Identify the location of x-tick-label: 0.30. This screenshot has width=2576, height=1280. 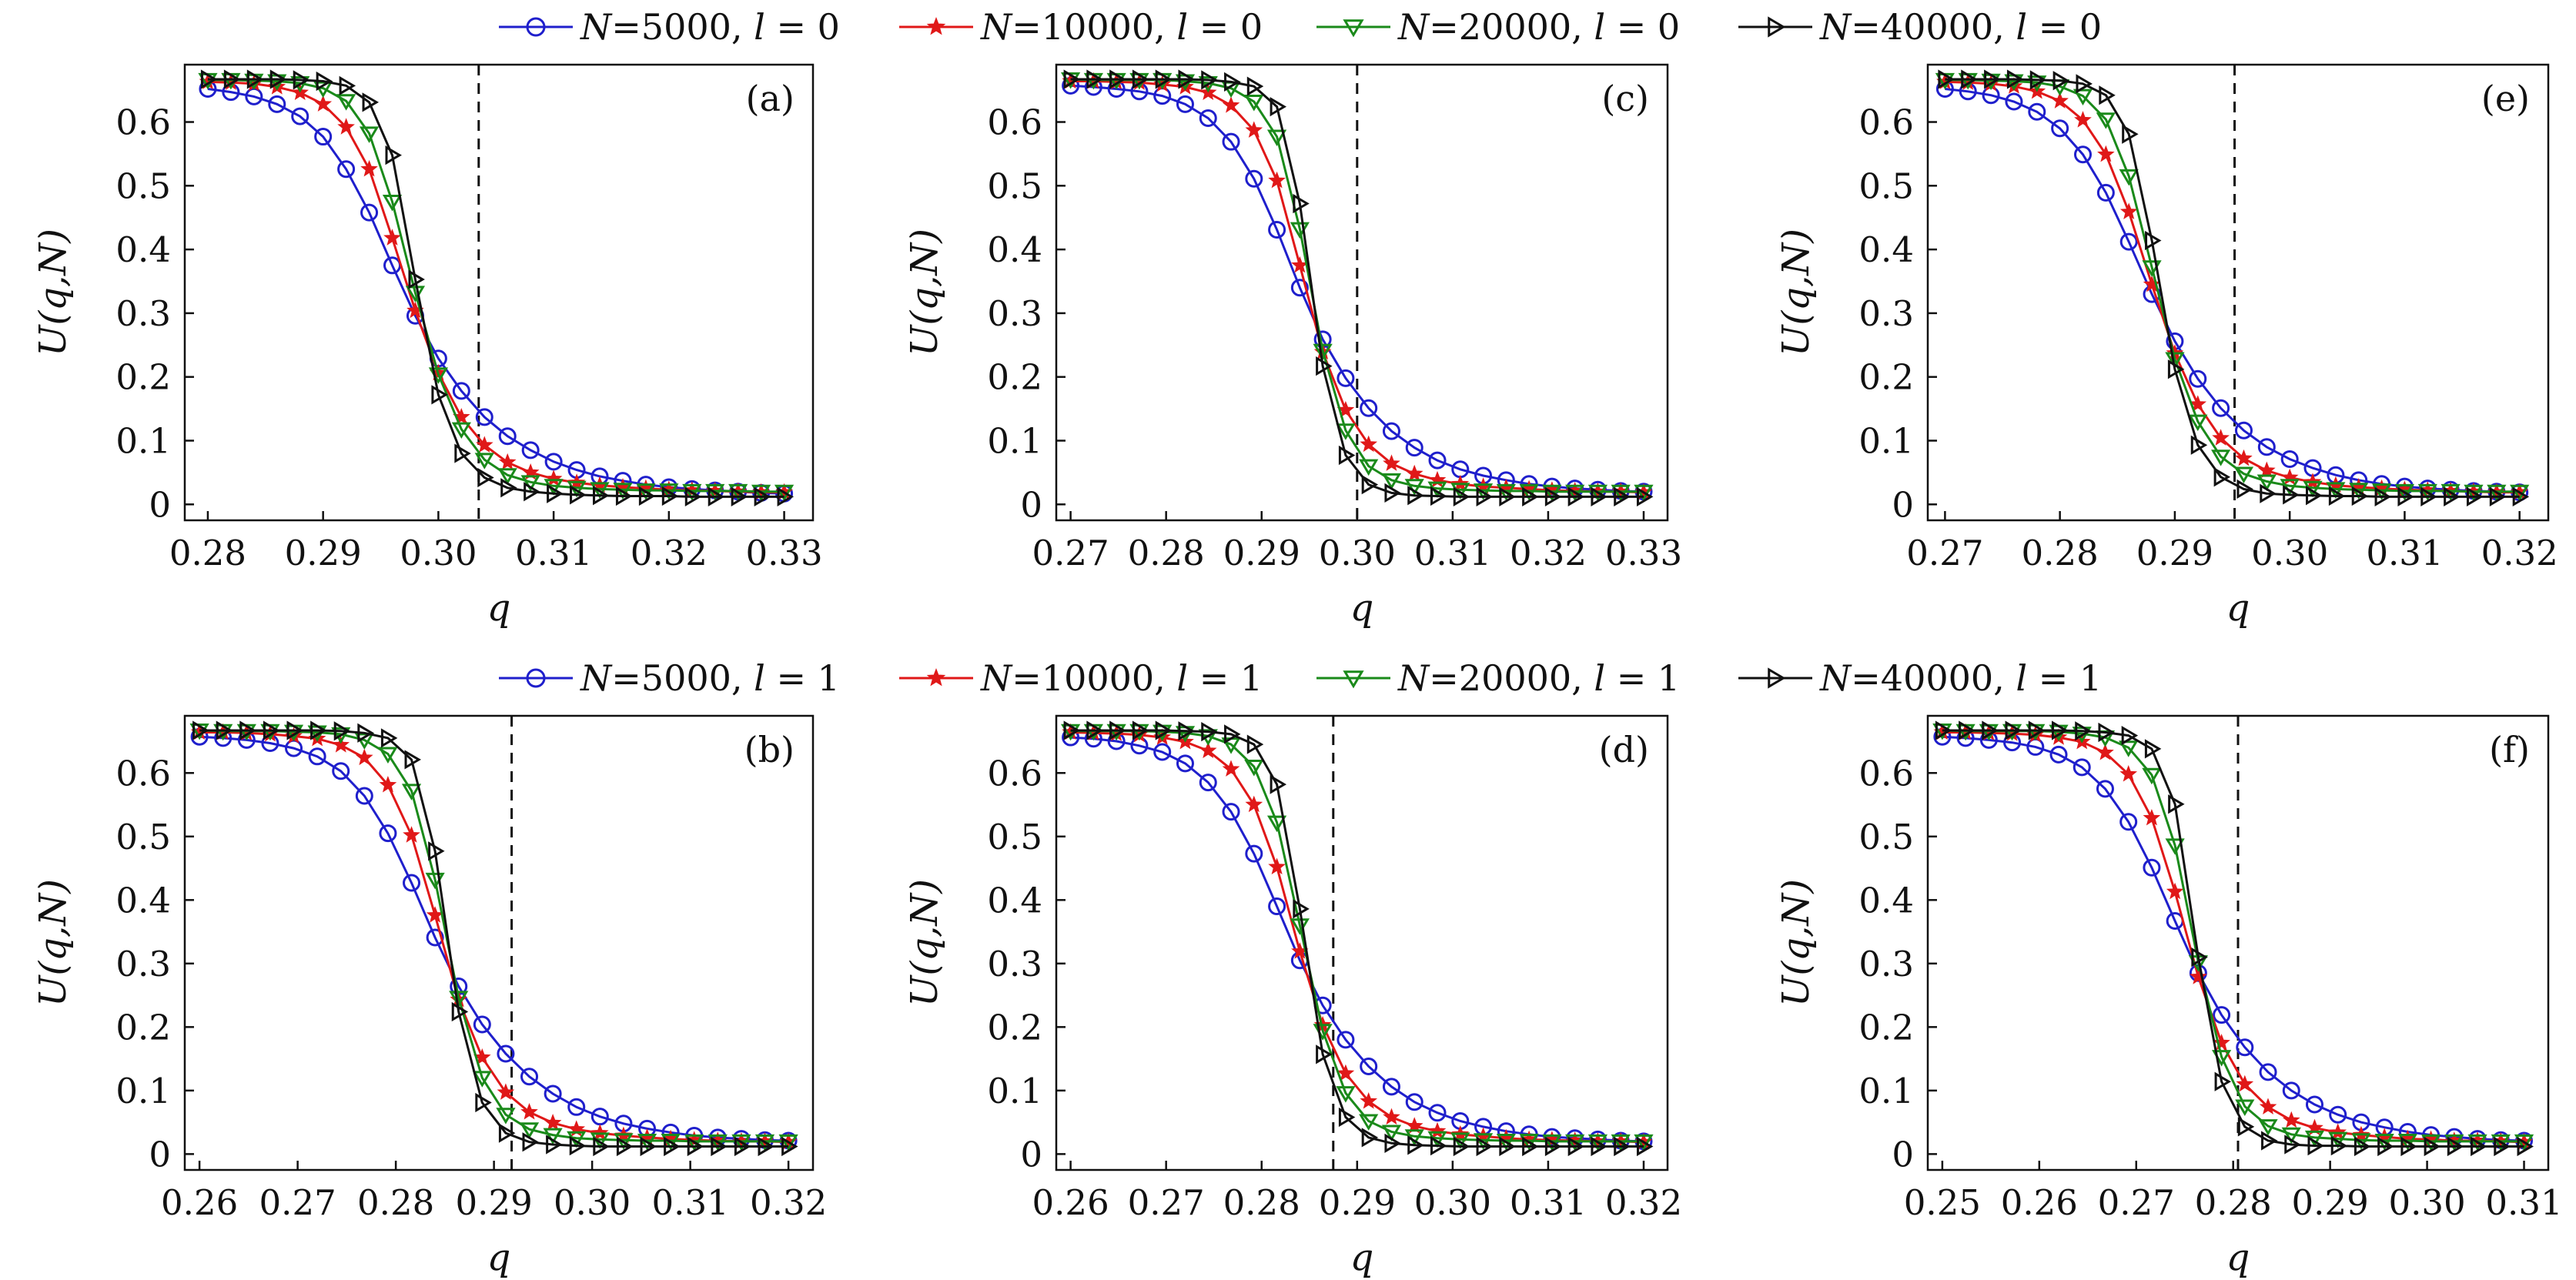
(1357, 553).